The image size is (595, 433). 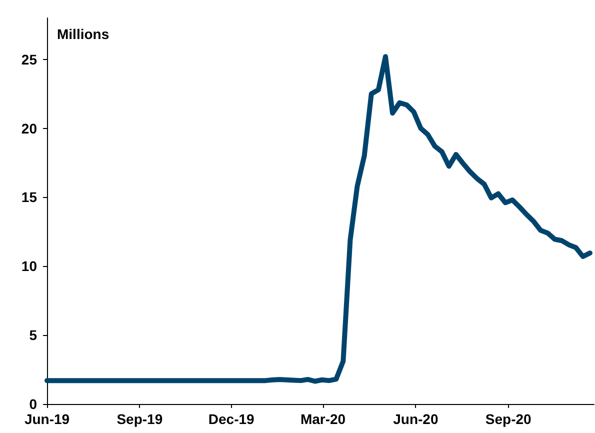 I want to click on x-tick-label: Mar-20, so click(x=323, y=419).